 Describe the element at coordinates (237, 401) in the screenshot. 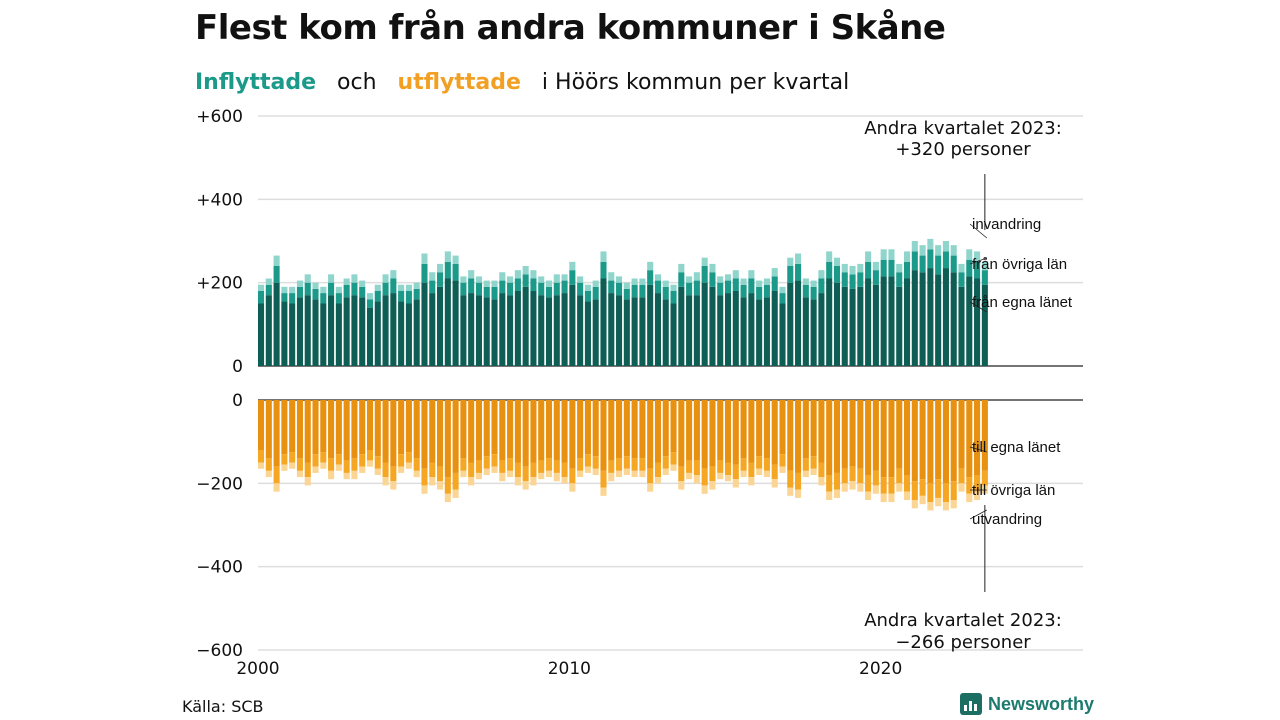

I see `y-tick-label: 0` at that location.